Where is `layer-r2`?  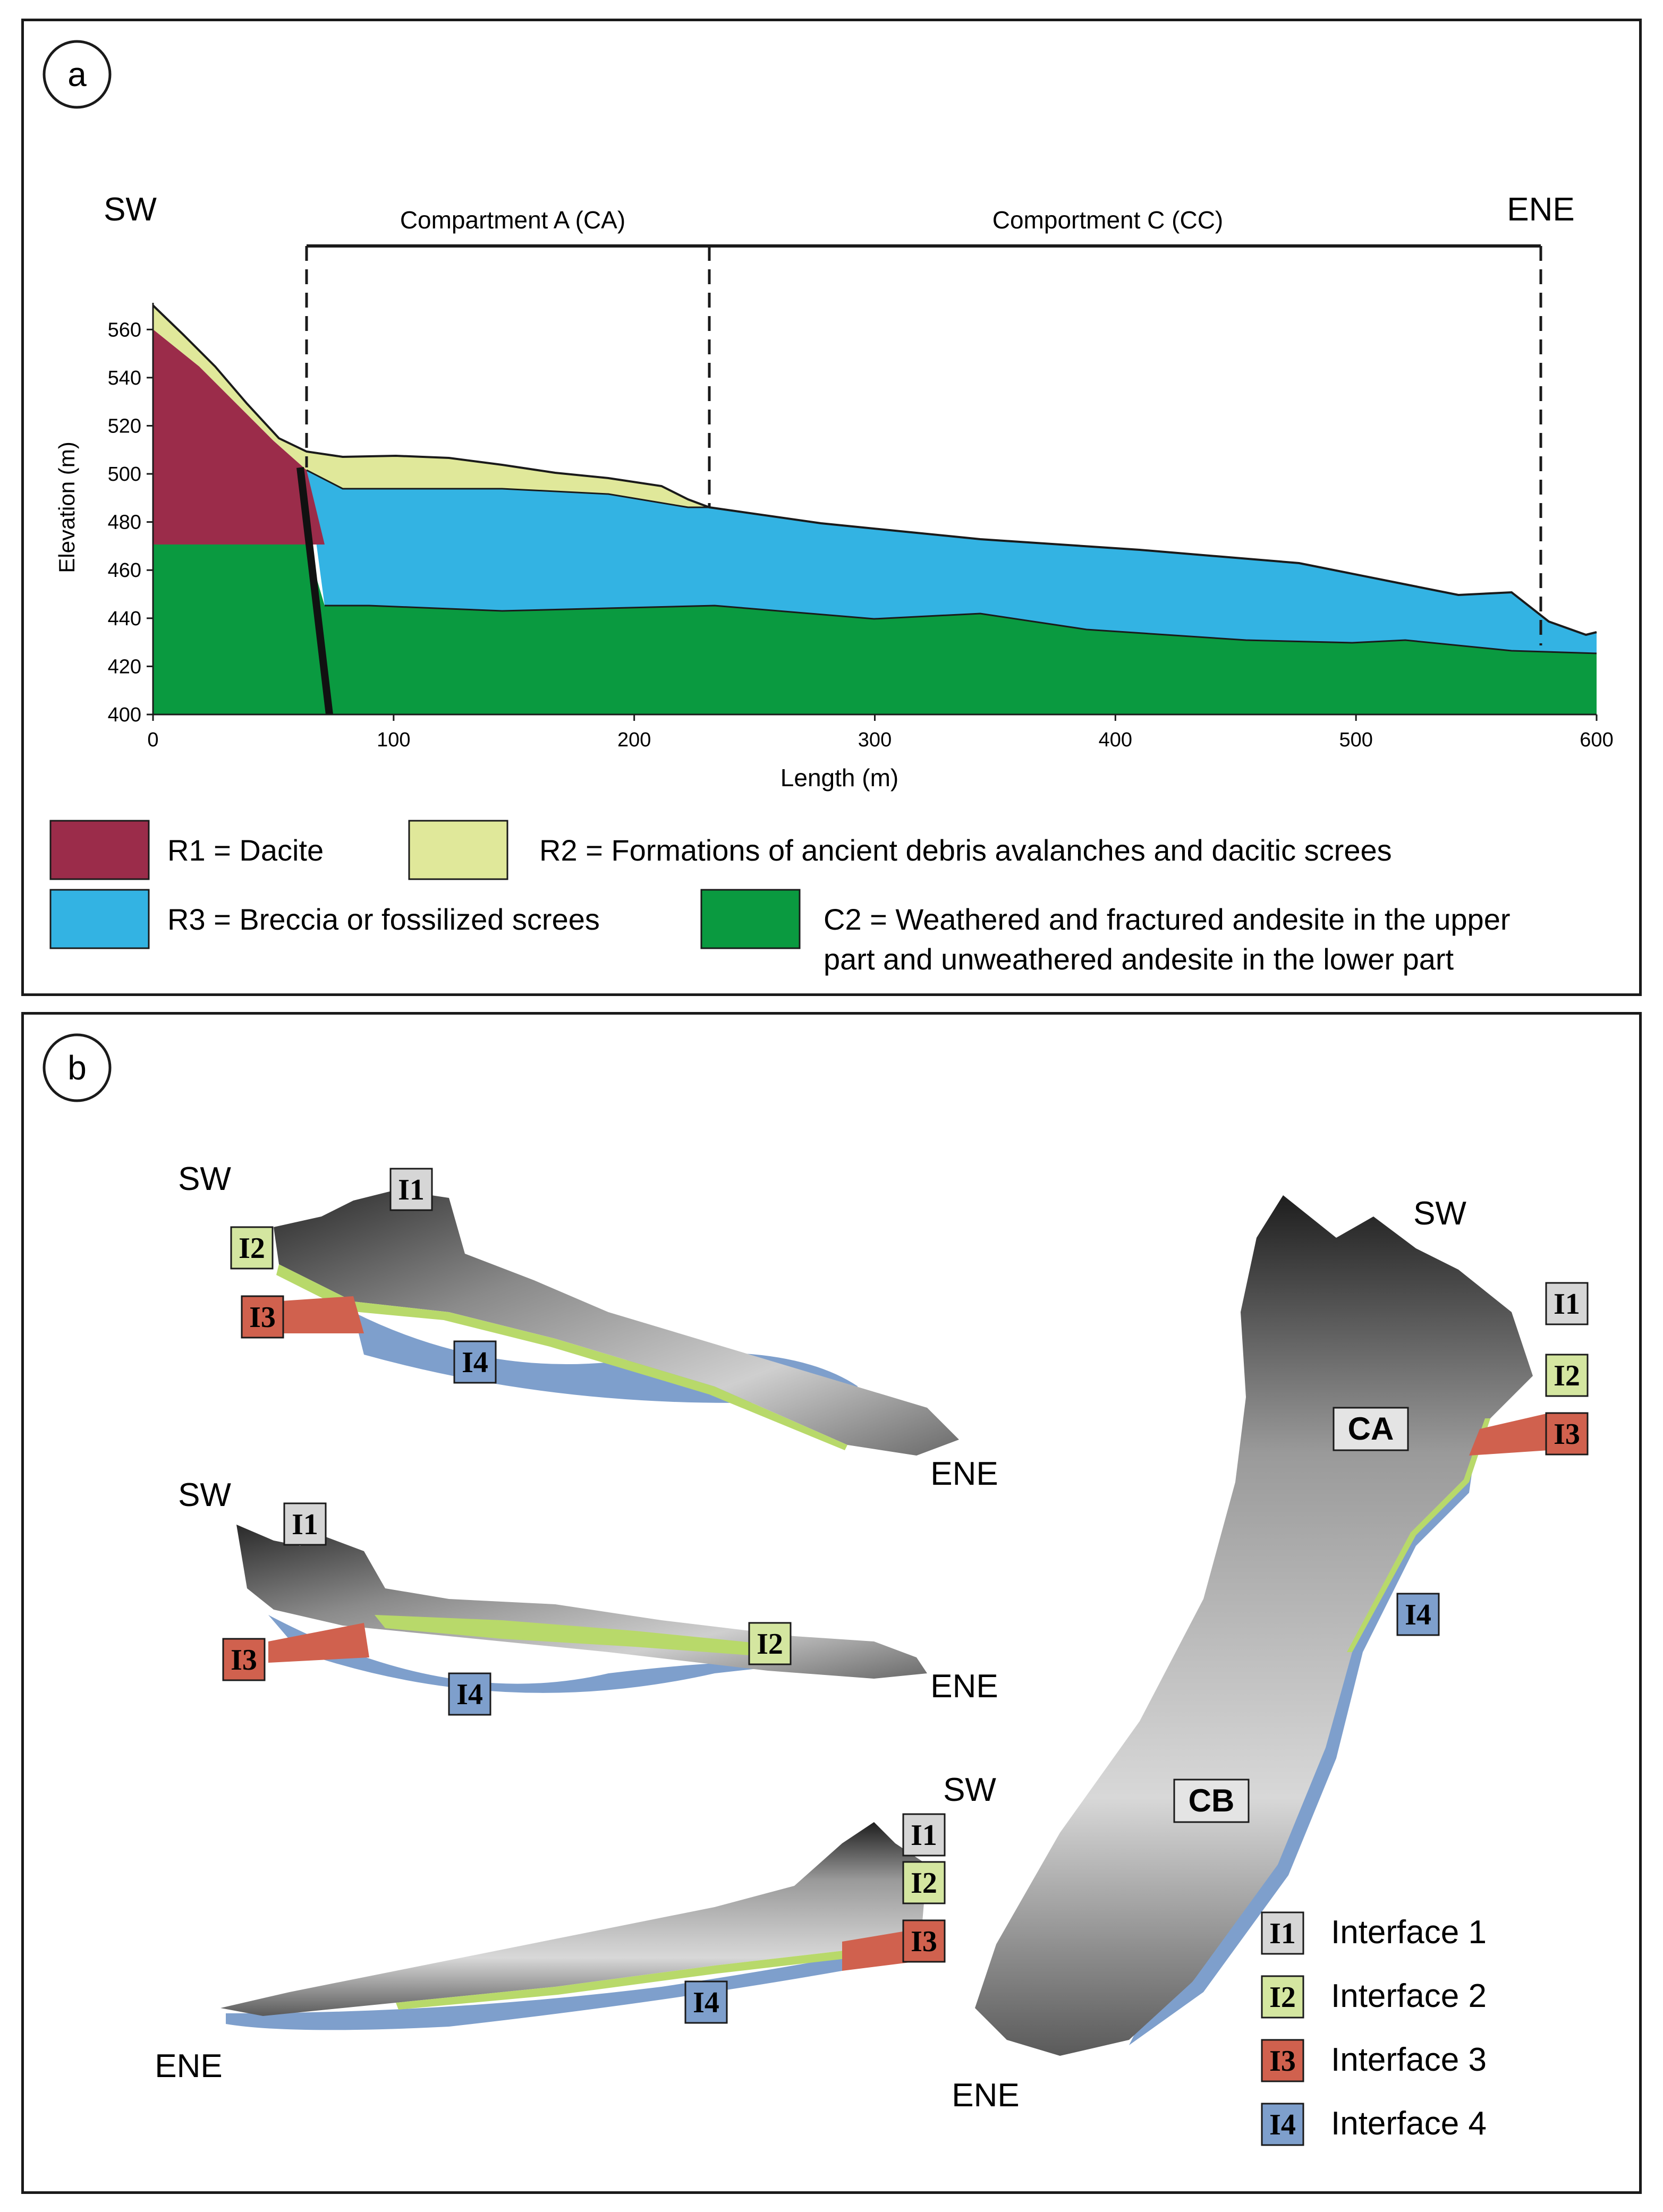 layer-r2 is located at coordinates (431, 406).